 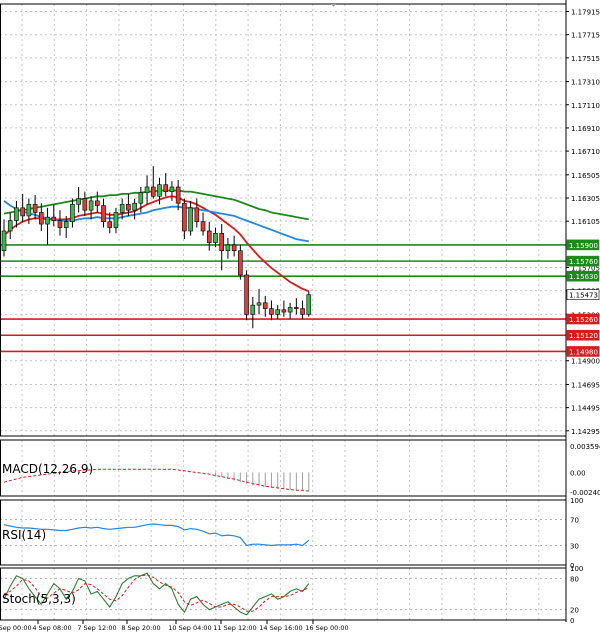 I want to click on rsi-line, so click(x=156, y=535).